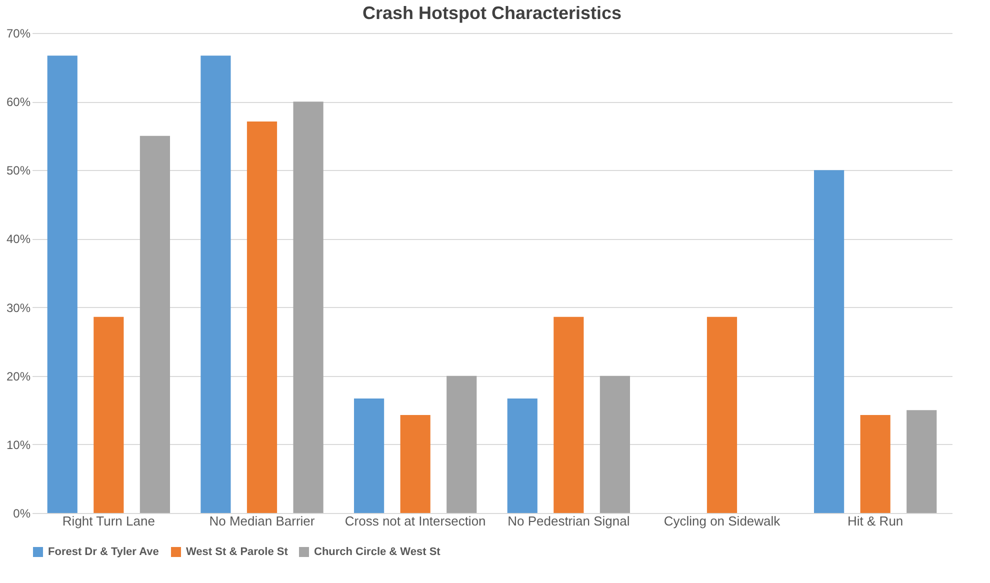 The width and height of the screenshot is (990, 583). I want to click on y-tick-label: 60%, so click(18, 102).